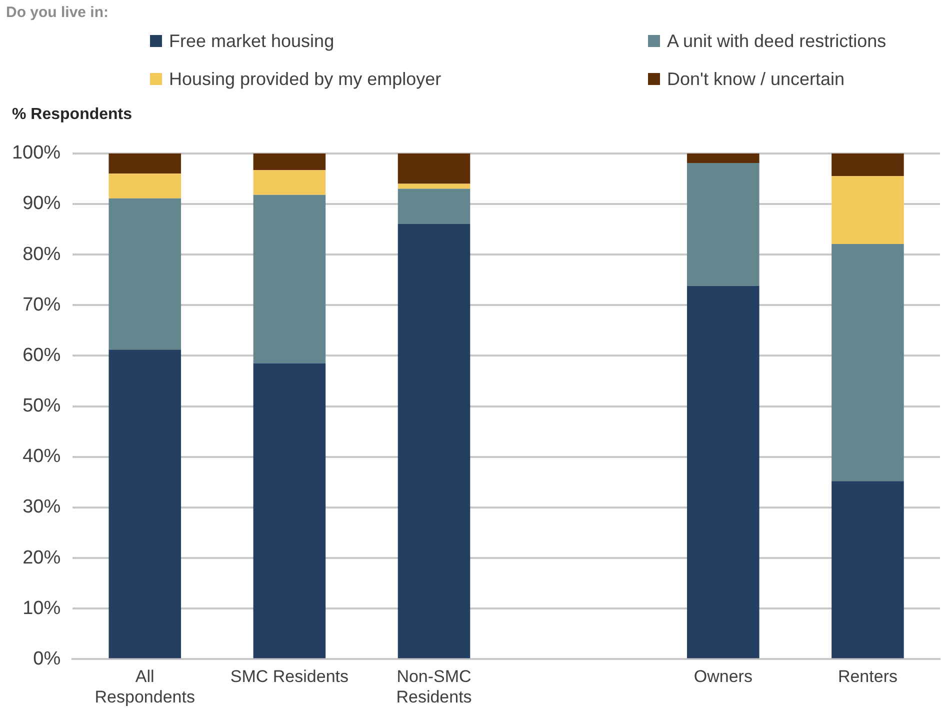 This screenshot has width=942, height=716. I want to click on y-tick-label: 100%, so click(36, 153).